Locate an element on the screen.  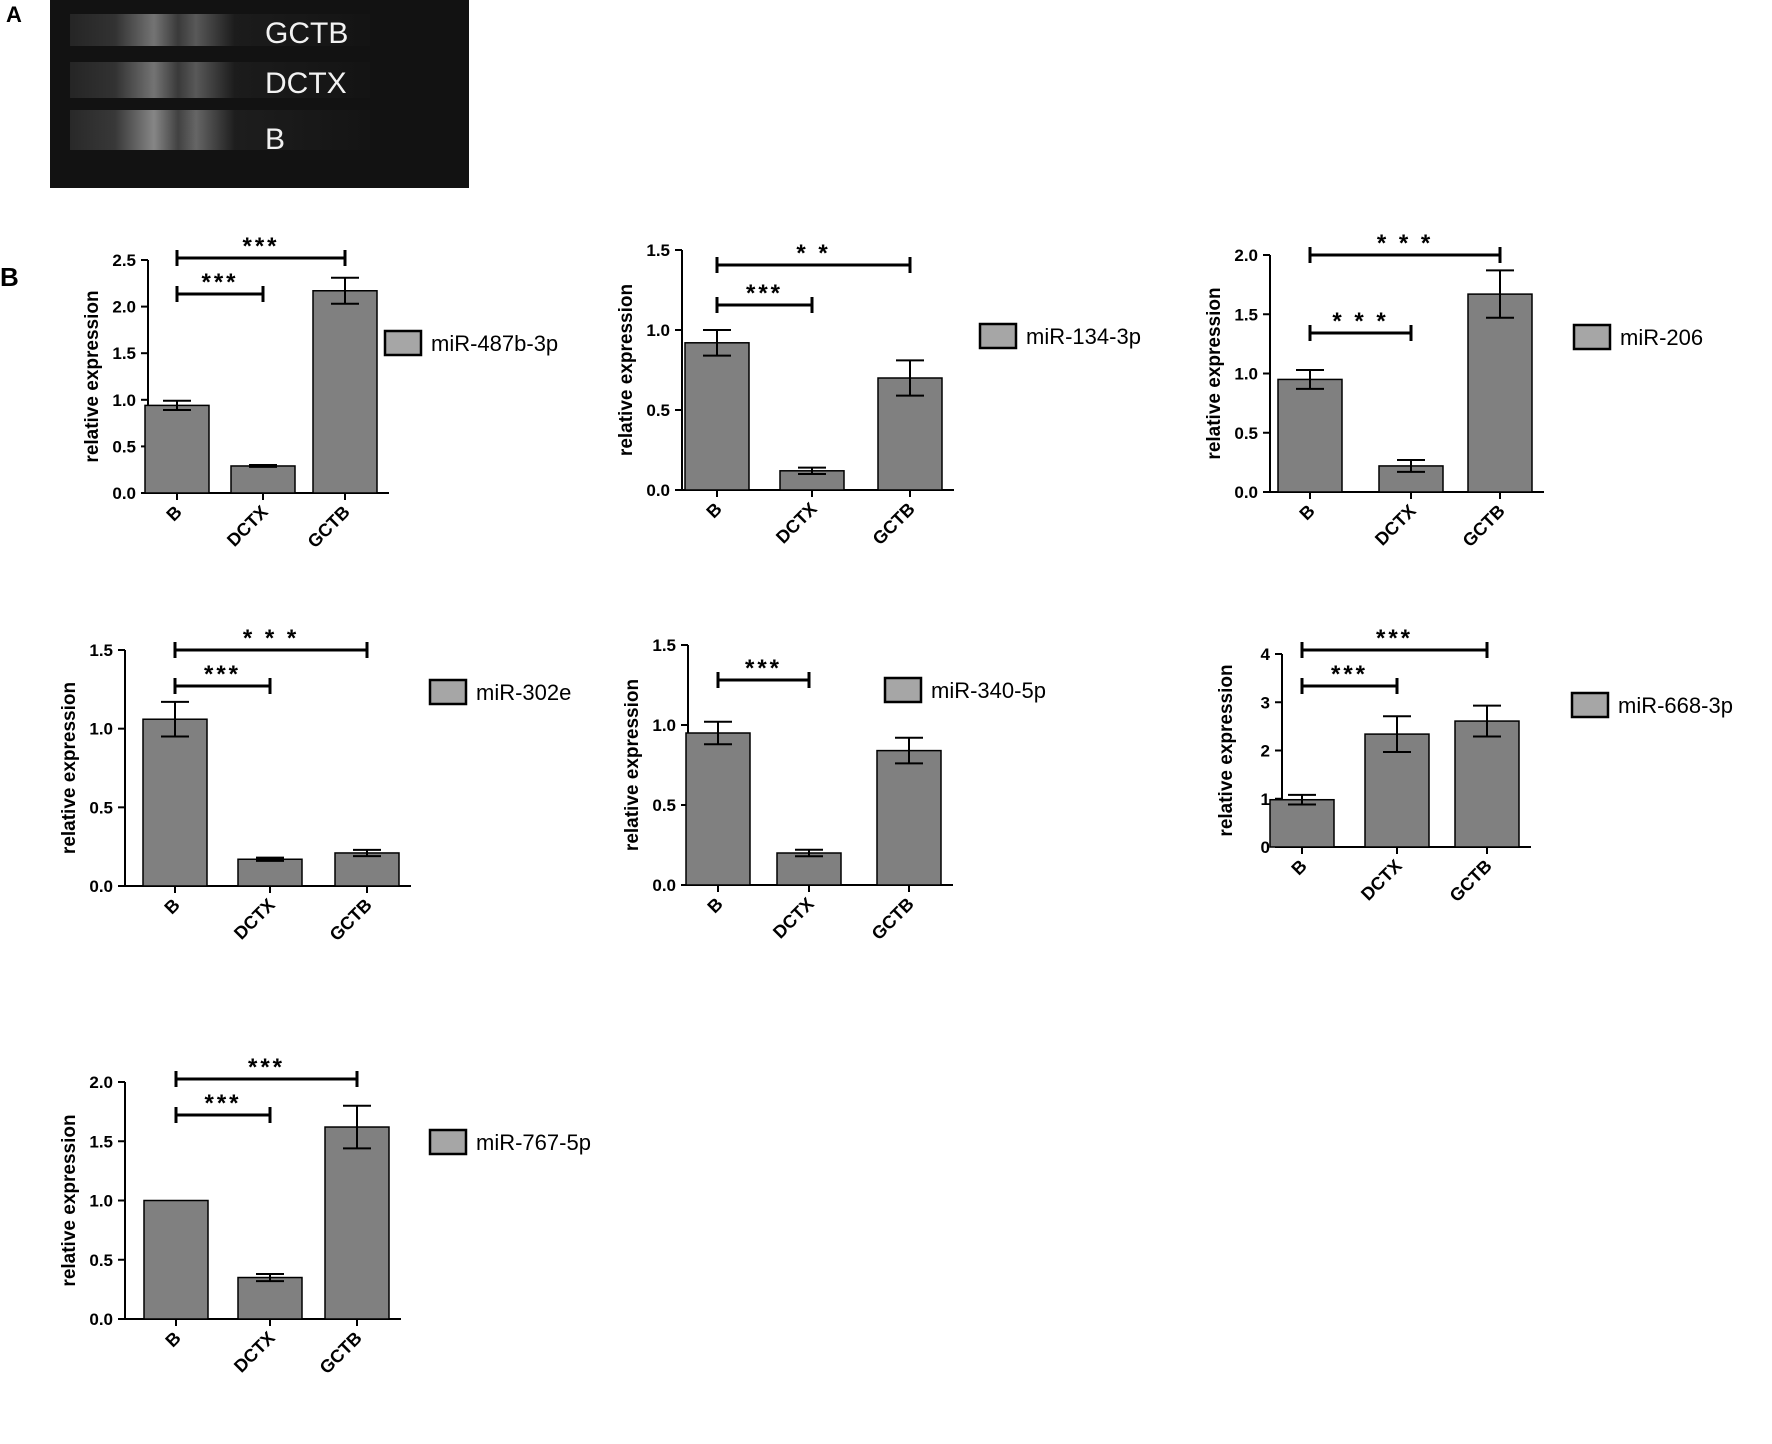
significance-label: * * is located at coordinates (813, 253).